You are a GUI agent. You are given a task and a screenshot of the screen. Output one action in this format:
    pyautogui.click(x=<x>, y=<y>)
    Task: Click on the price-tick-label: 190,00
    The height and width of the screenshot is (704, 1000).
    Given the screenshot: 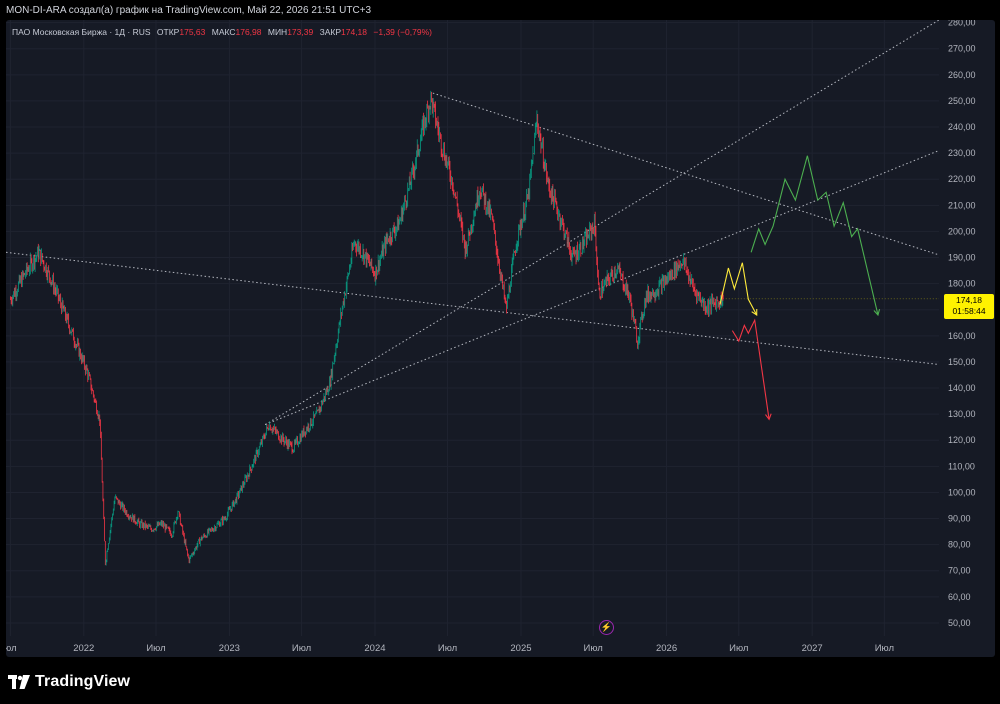 What is the action you would take?
    pyautogui.click(x=962, y=258)
    